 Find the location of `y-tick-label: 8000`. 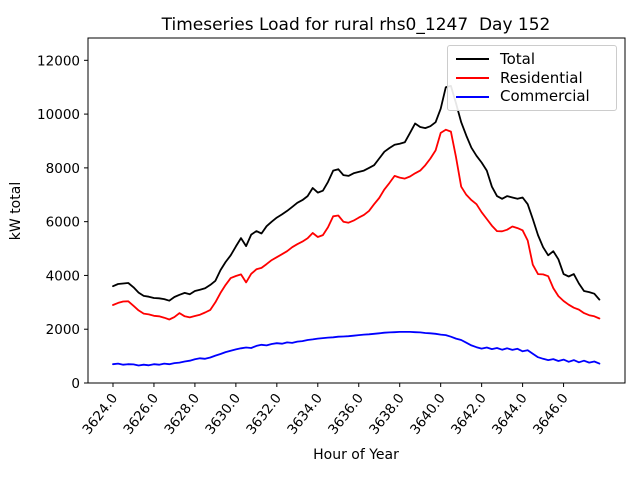

y-tick-label: 8000 is located at coordinates (63, 169).